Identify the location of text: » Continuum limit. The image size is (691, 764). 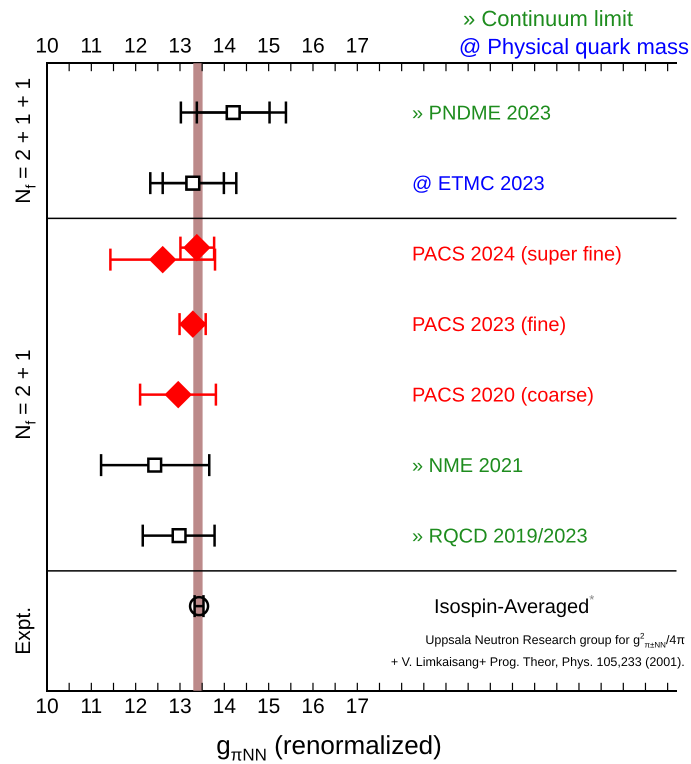
(548, 18).